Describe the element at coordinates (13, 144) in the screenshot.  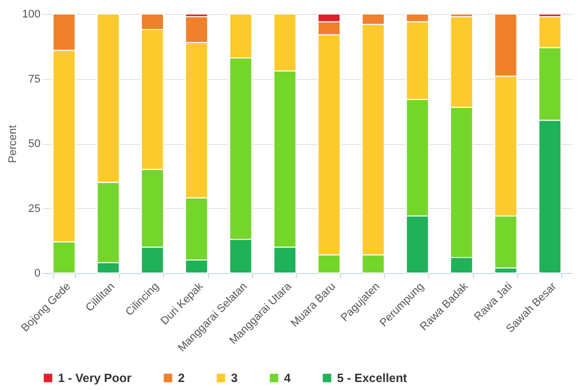
I see `y-axis-title: Percent` at that location.